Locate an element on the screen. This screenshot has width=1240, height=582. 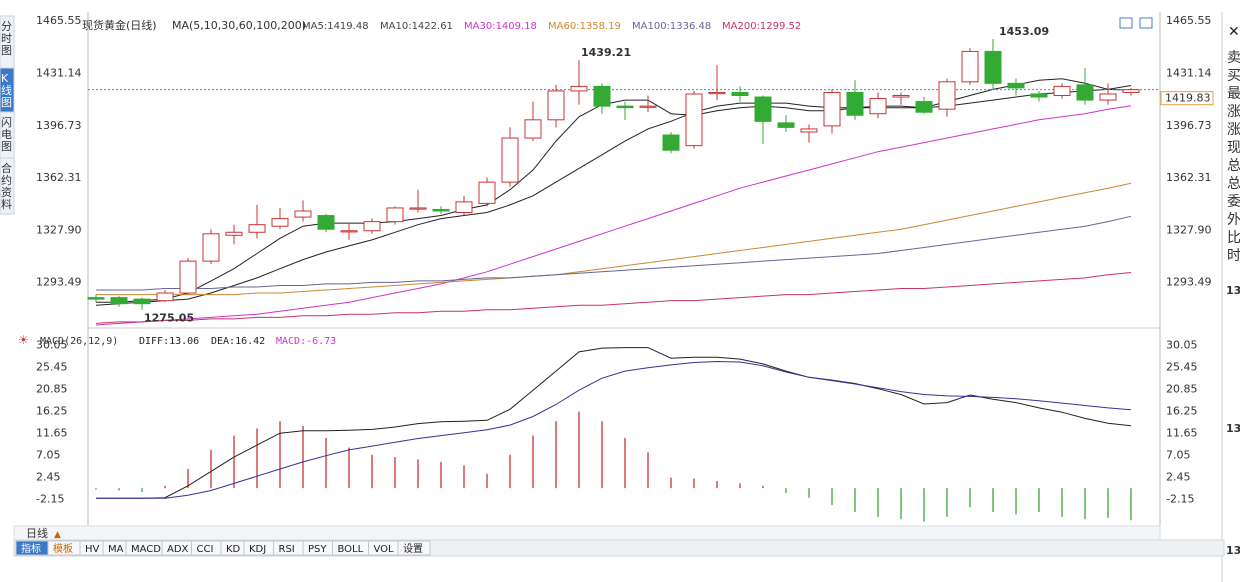
macd-tick-right-6: 2.45 is located at coordinates (1178, 476).